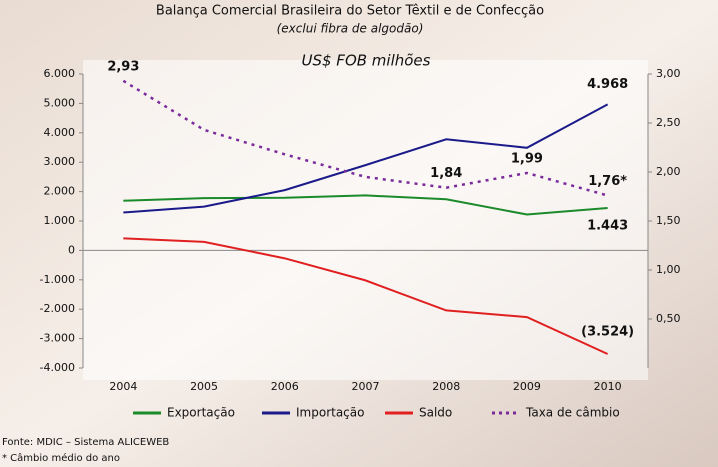 The image size is (718, 467). I want to click on y-tick-label: -3.000, so click(57, 338).